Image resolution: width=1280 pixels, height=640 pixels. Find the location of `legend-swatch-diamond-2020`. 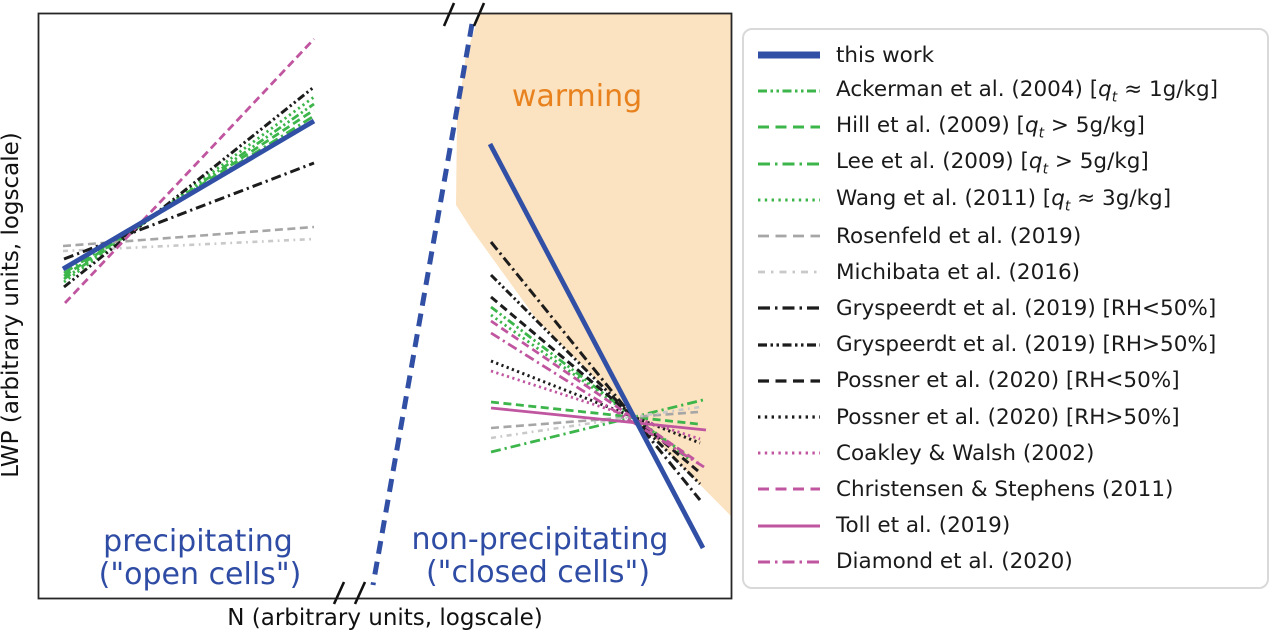

legend-swatch-diamond-2020 is located at coordinates (789, 562).